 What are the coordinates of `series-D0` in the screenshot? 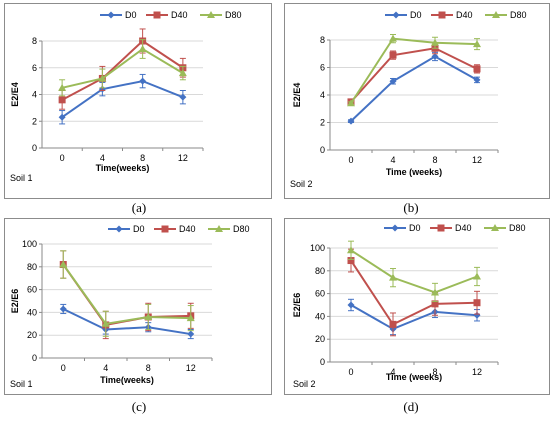 It's located at (414, 88).